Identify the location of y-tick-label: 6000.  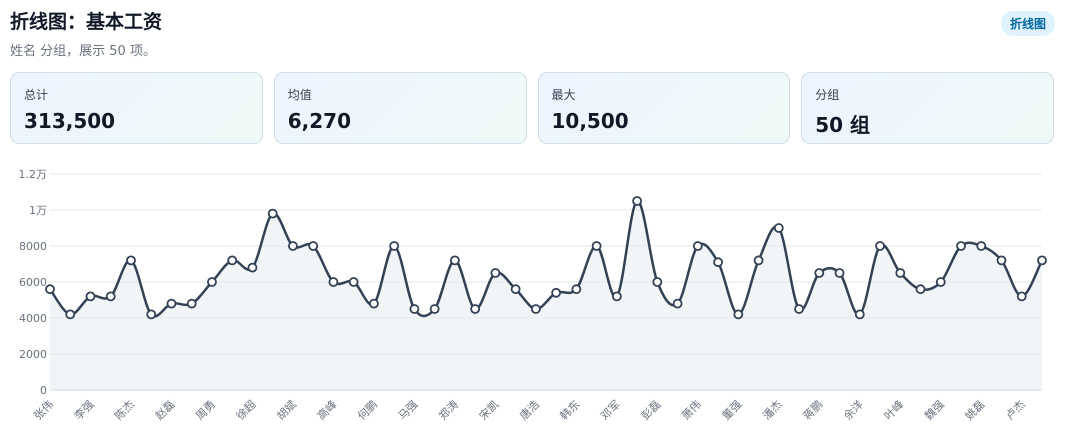
(33, 282).